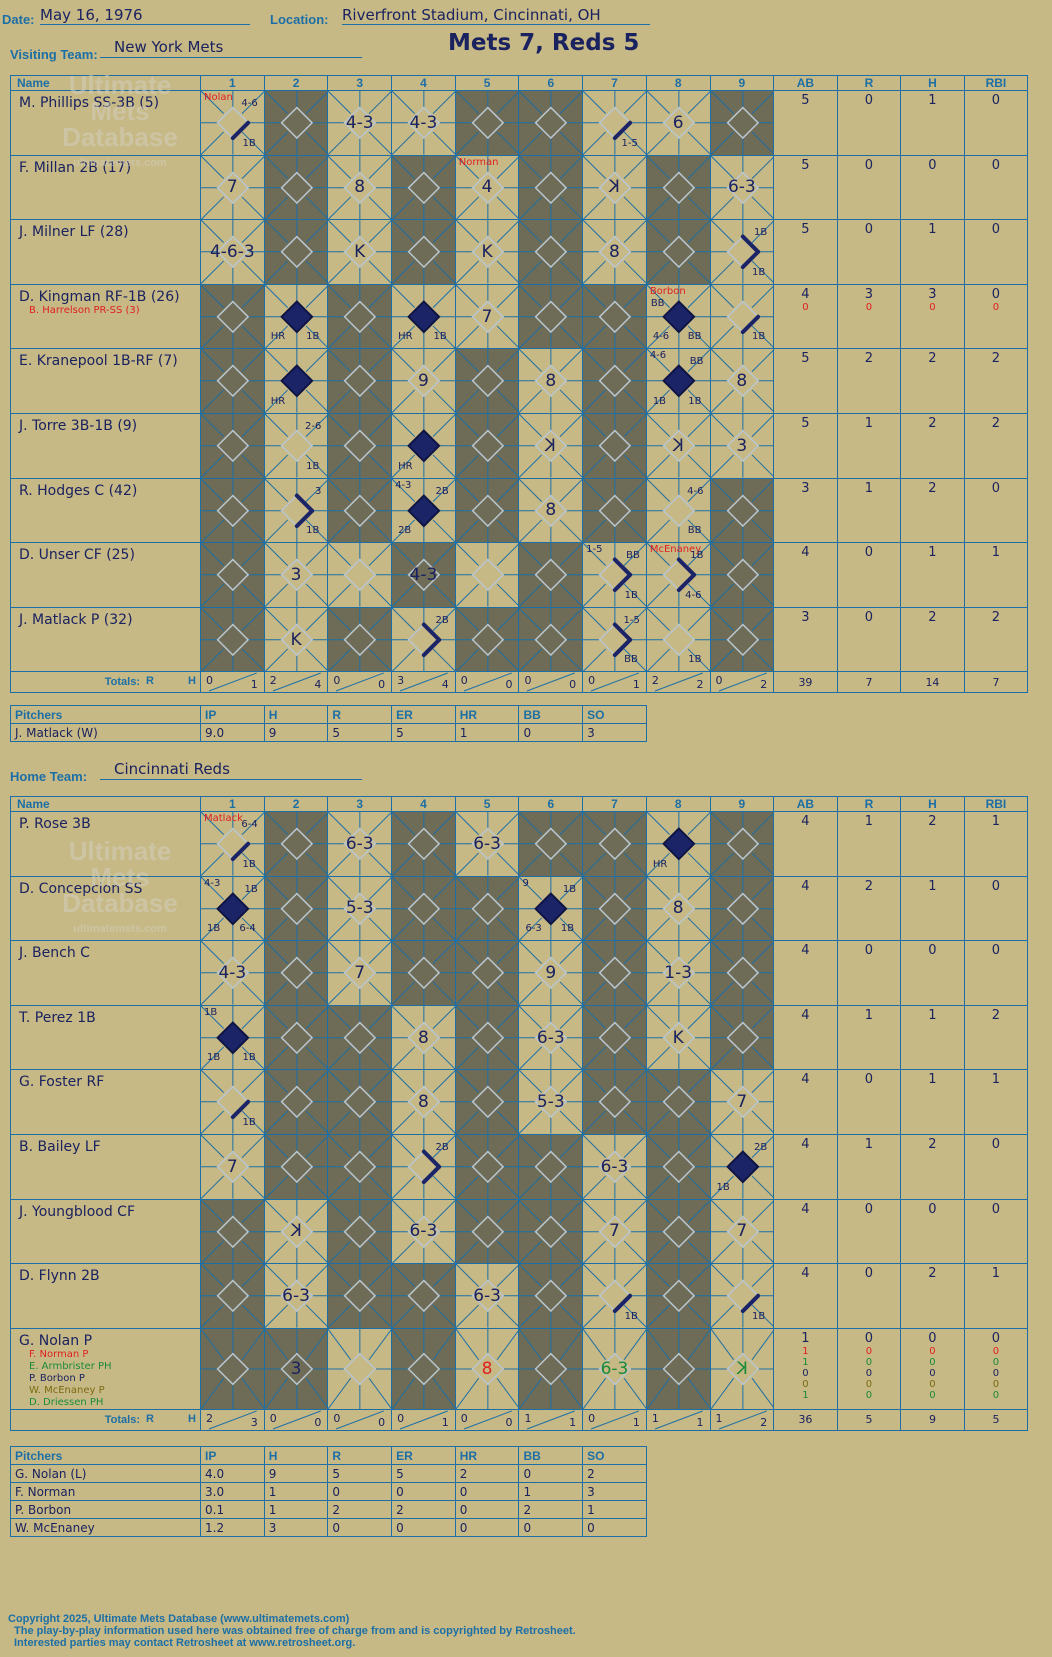 The image size is (1052, 1657). What do you see at coordinates (741, 187) in the screenshot?
I see `at-bat-result: 6-3` at bounding box center [741, 187].